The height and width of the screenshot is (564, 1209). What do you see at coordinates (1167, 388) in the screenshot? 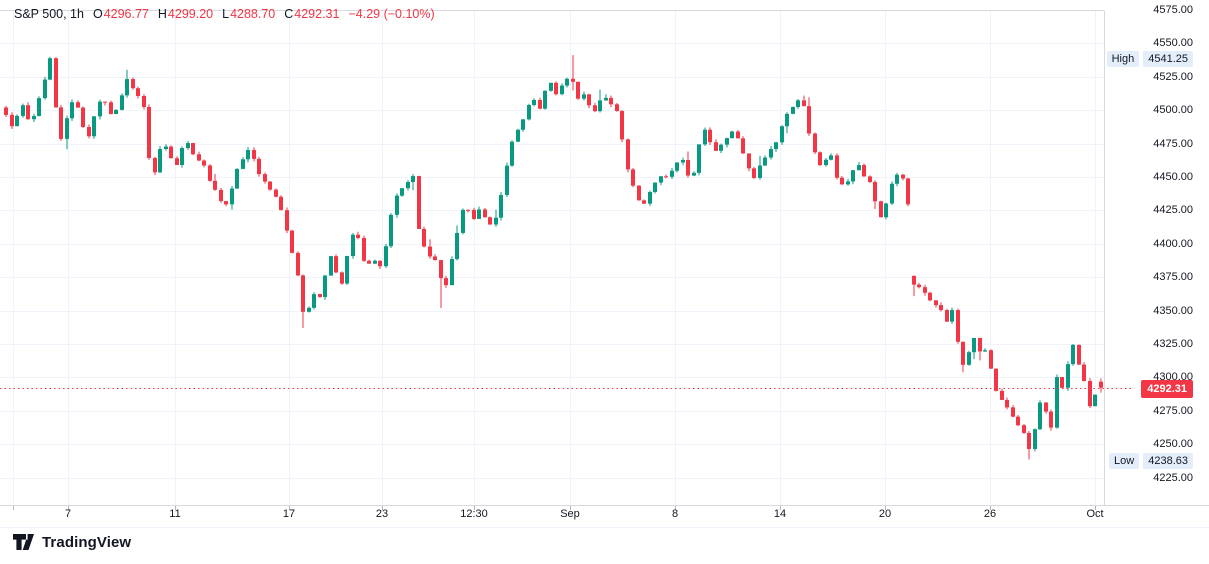
I see `last-price-badge: 4292.31` at bounding box center [1167, 388].